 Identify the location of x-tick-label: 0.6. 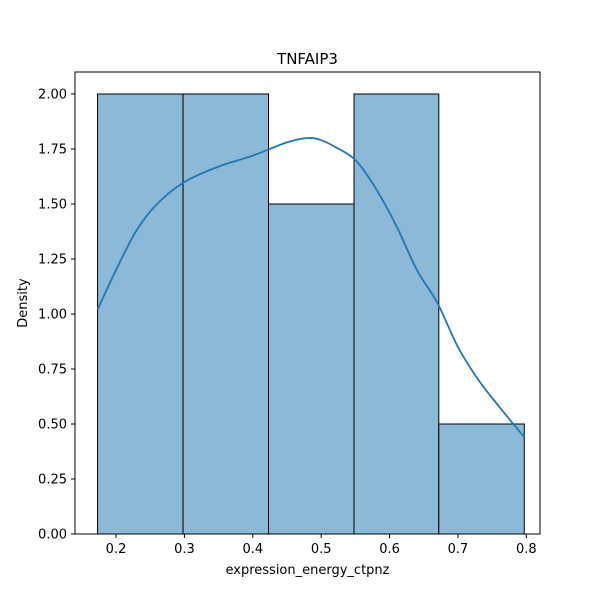
(389, 549).